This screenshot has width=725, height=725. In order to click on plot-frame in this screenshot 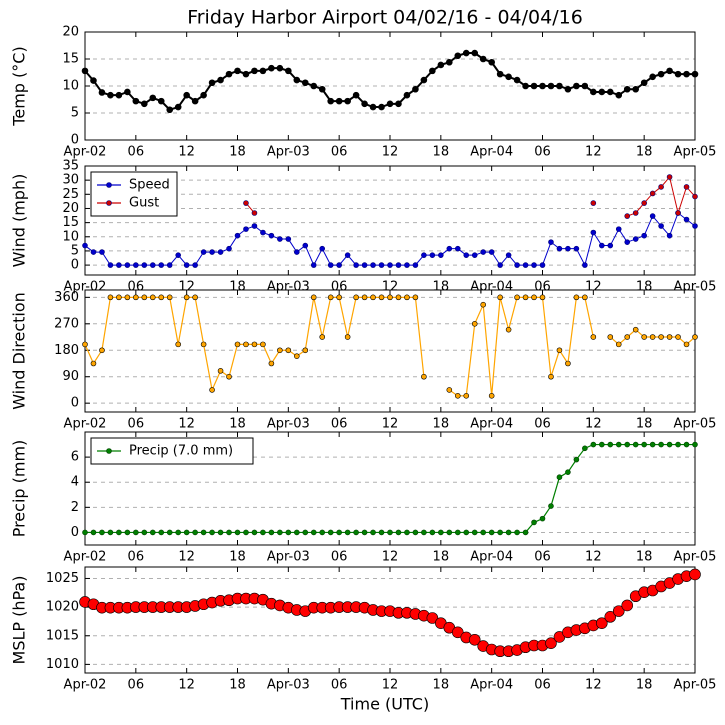, I will do `click(390, 620)`.